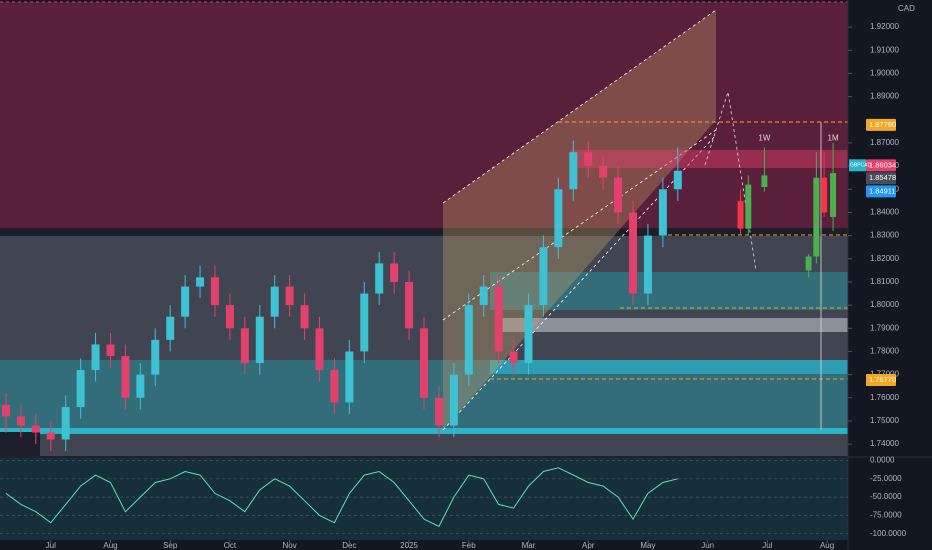  I want to click on symbol-label-bg, so click(857, 165).